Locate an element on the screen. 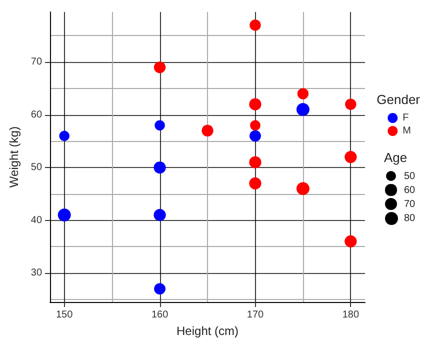  x-tick-label: 180 is located at coordinates (351, 315).